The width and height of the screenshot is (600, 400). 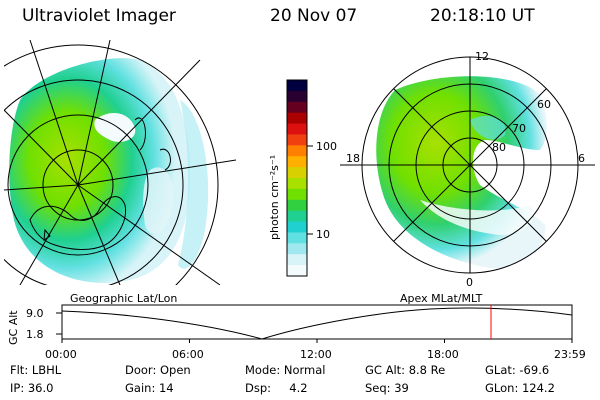 I want to click on mlt-label-6: 6, so click(x=581, y=158).